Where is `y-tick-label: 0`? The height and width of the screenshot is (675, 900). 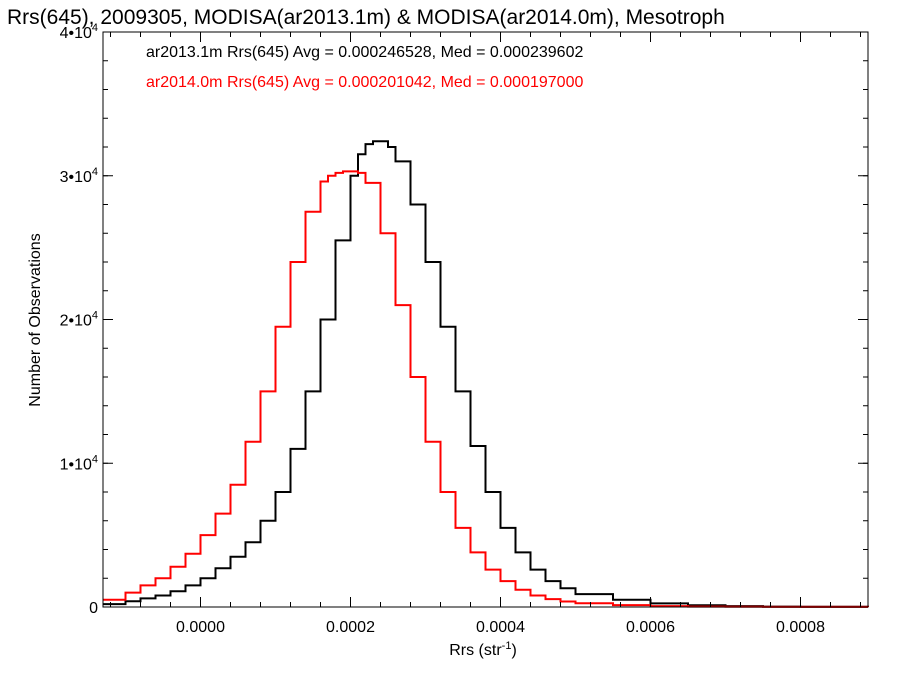 y-tick-label: 0 is located at coordinates (93, 608).